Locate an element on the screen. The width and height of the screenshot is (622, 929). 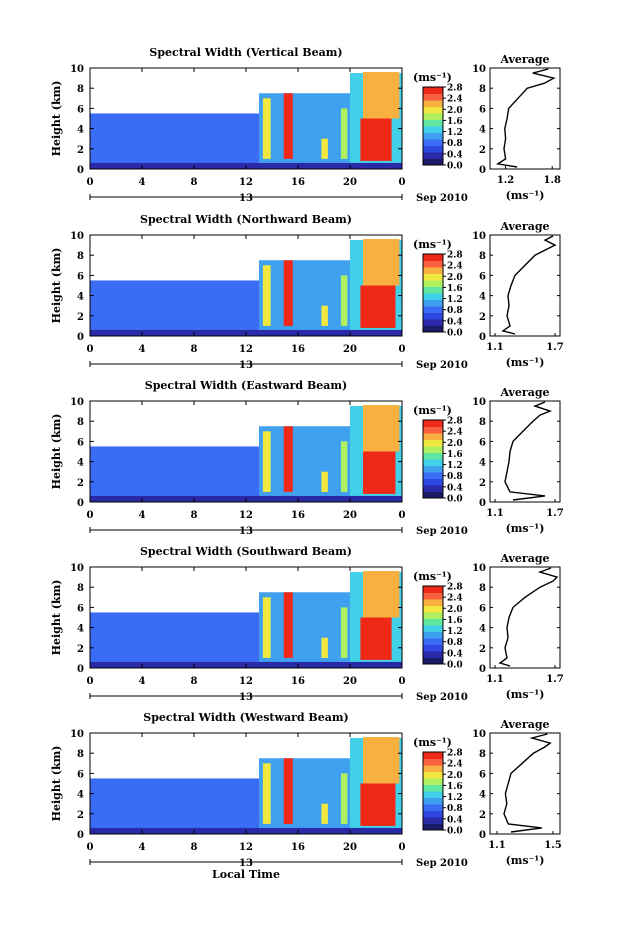
y-tick-label: 2 is located at coordinates (80, 150).